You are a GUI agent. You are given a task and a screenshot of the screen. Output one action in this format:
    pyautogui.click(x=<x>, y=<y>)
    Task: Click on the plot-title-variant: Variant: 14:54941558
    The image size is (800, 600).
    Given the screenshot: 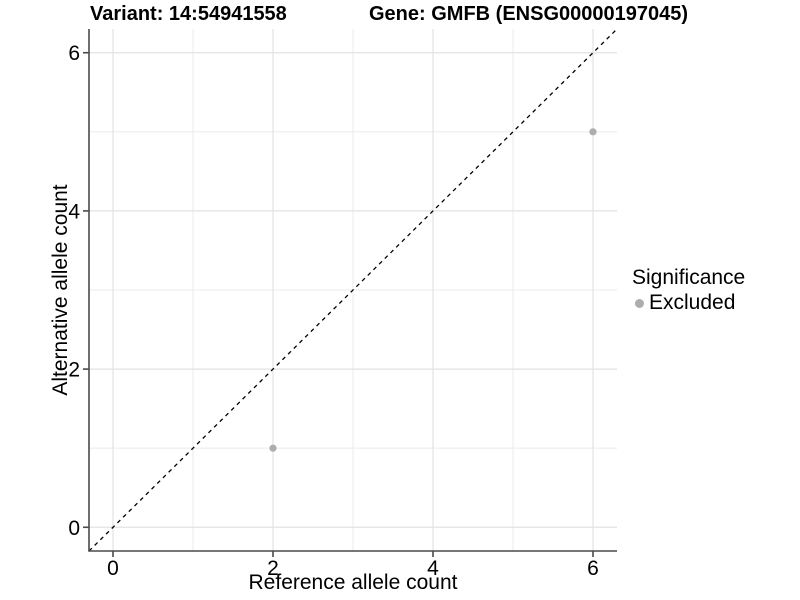 What is the action you would take?
    pyautogui.click(x=188, y=14)
    